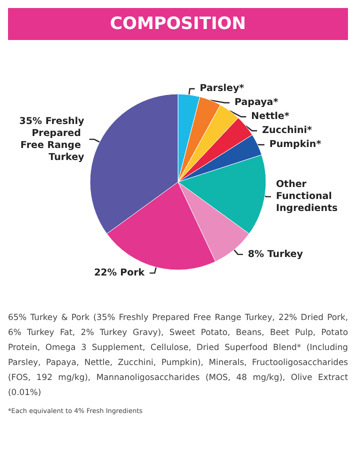 This screenshot has width=356, height=449. Describe the element at coordinates (222, 88) in the screenshot. I see `slice-label: Parsley*` at that location.